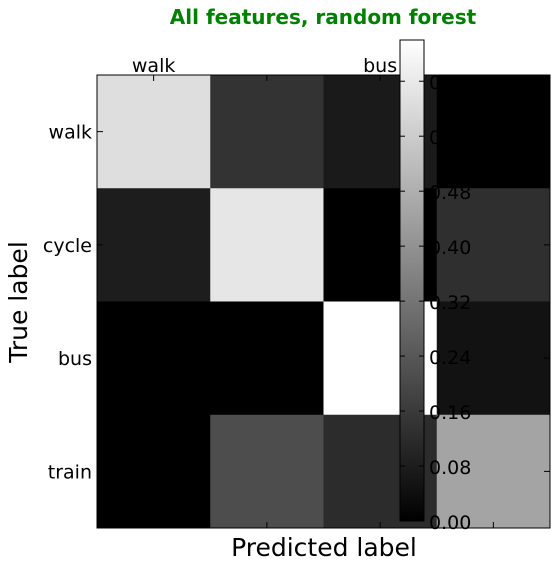  What do you see at coordinates (450, 303) in the screenshot?
I see `colorbar-tick-label: 0.32` at bounding box center [450, 303].